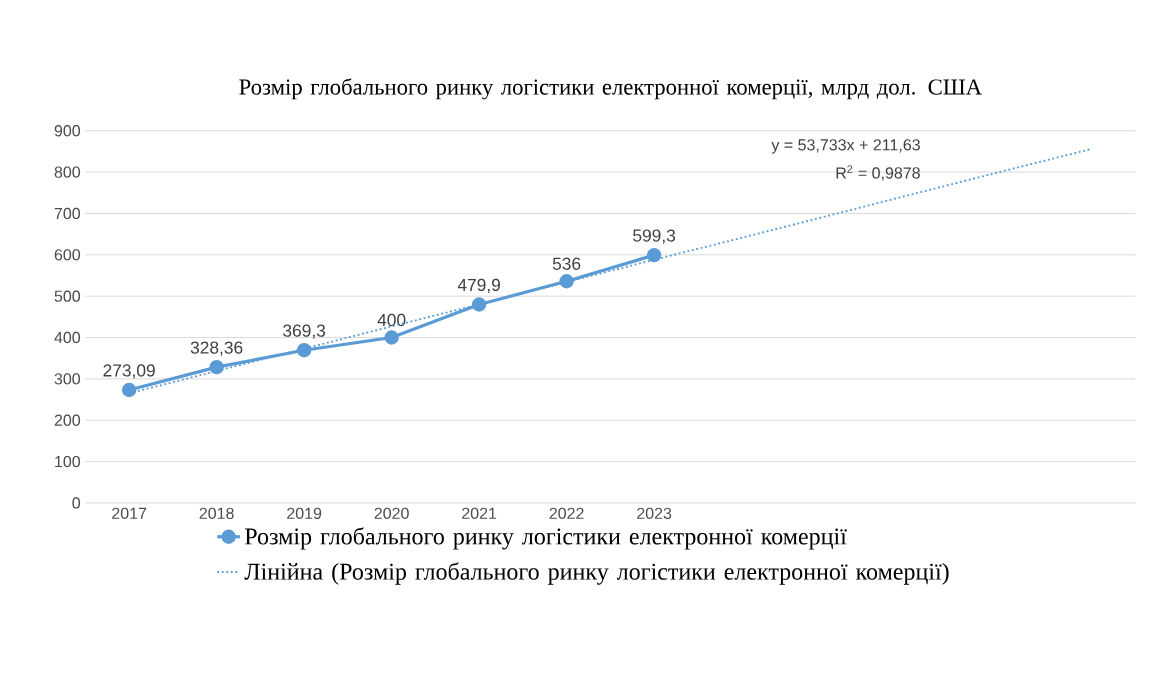 This screenshot has height=675, width=1166. Describe the element at coordinates (479, 513) in the screenshot. I see `x-tick-label: 2021` at that location.